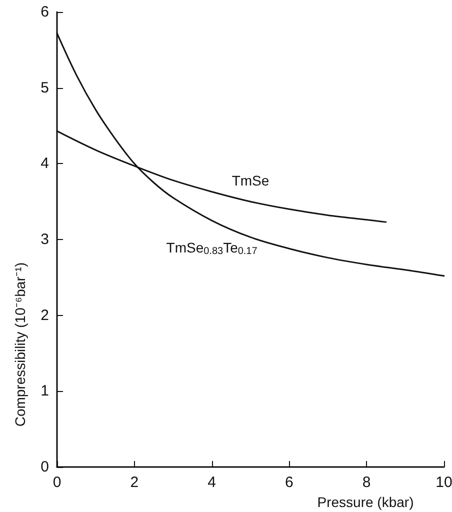 This screenshot has height=512, width=452. Describe the element at coordinates (44, 163) in the screenshot. I see `y-tick-label: 4` at that location.